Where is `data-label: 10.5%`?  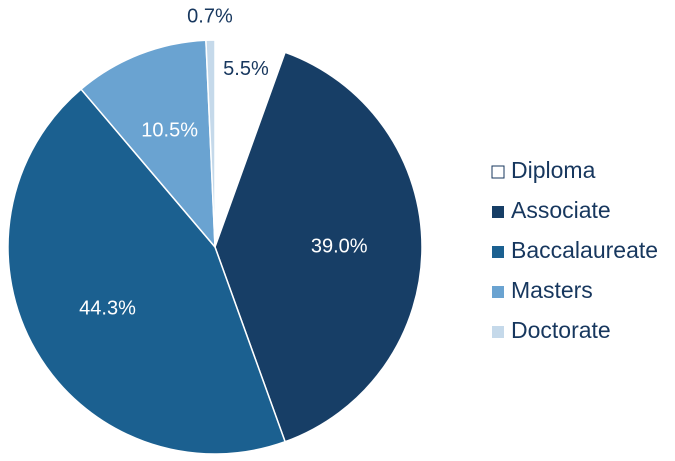
data-label: 10.5% is located at coordinates (169, 131).